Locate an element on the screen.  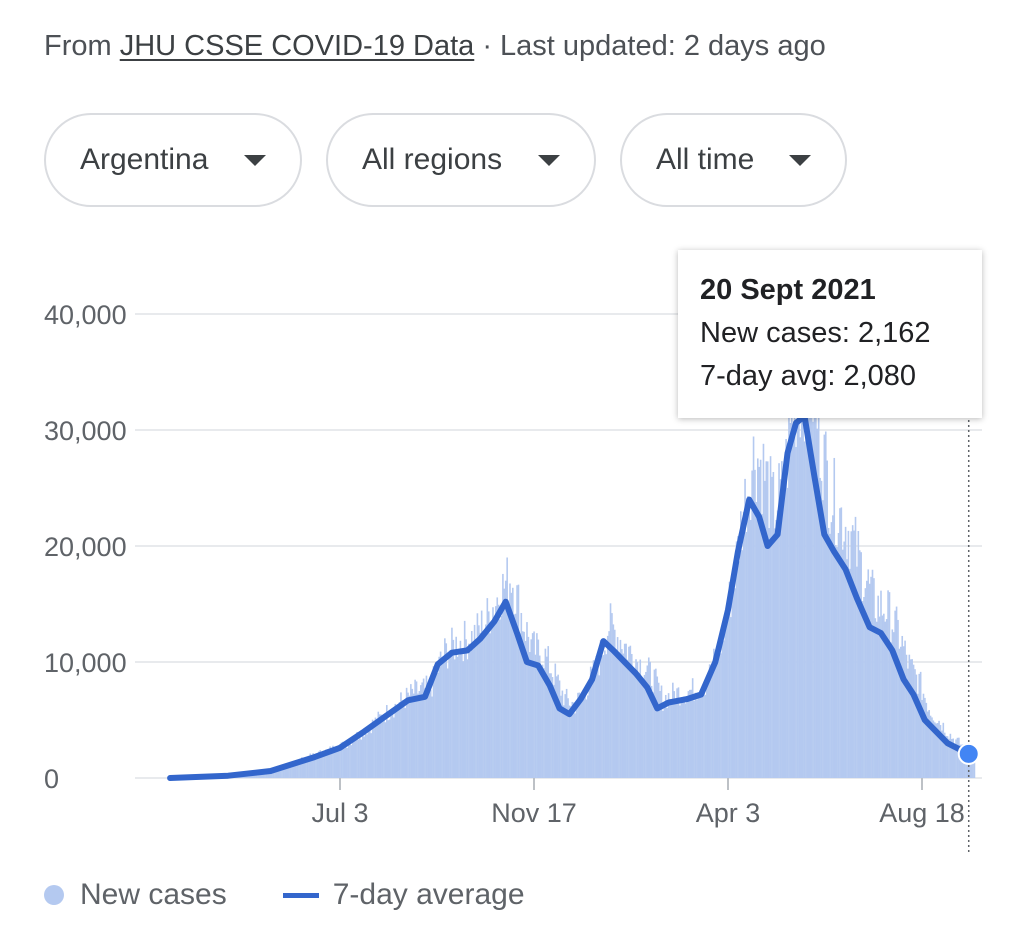
chart-legend: New cases 7-day average is located at coordinates (284, 895).